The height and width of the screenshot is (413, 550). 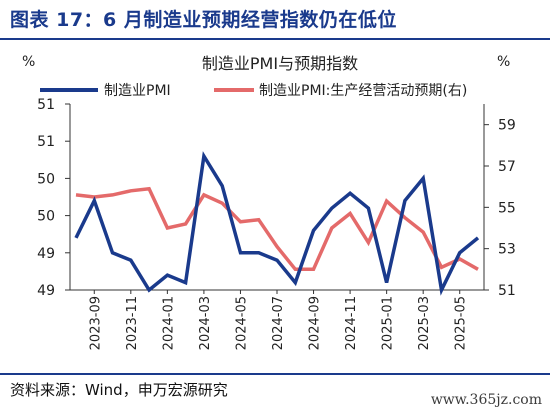 What do you see at coordinates (119, 390) in the screenshot?
I see `source-note: 资料来源：Wind，申万宏源研究` at bounding box center [119, 390].